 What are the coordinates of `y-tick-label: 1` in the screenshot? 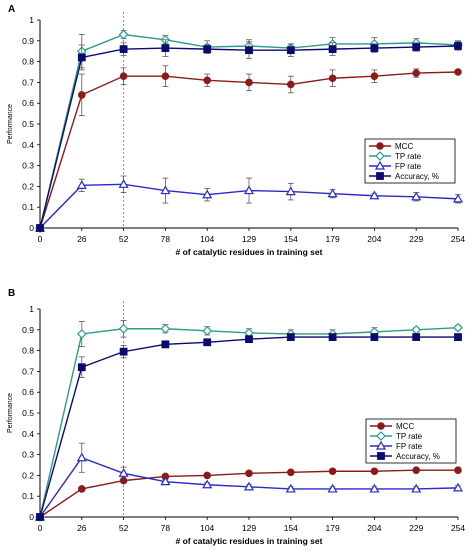 It's located at (31, 309).